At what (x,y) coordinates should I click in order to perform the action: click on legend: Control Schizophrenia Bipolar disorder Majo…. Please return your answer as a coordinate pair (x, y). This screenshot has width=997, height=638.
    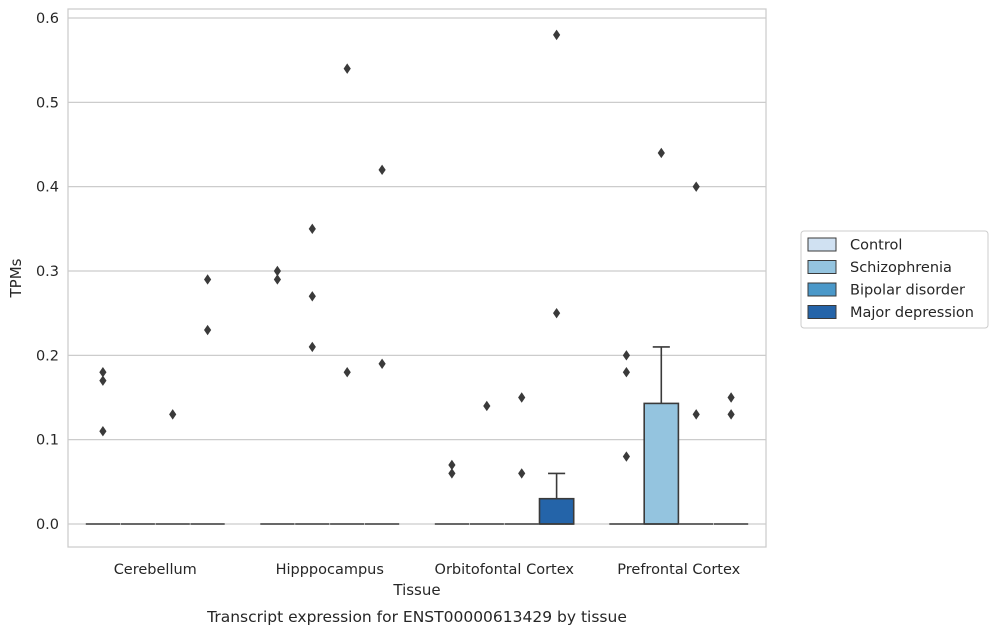
    Looking at the image, I should click on (894, 279).